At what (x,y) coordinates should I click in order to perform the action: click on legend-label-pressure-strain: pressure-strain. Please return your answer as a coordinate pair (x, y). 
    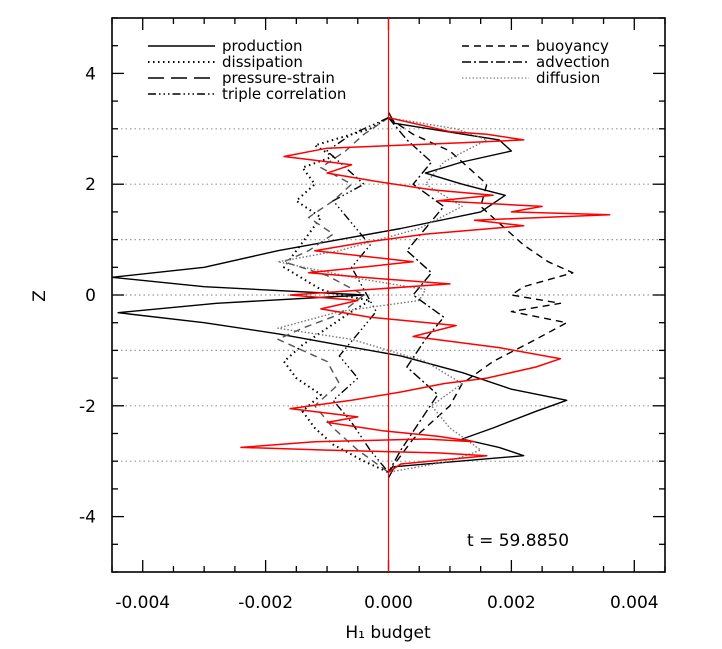
    Looking at the image, I should click on (278, 78).